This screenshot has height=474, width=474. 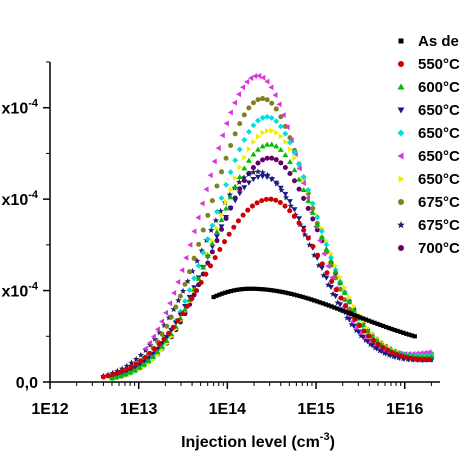 I want to click on legend-label: 675°C, so click(x=439, y=225).